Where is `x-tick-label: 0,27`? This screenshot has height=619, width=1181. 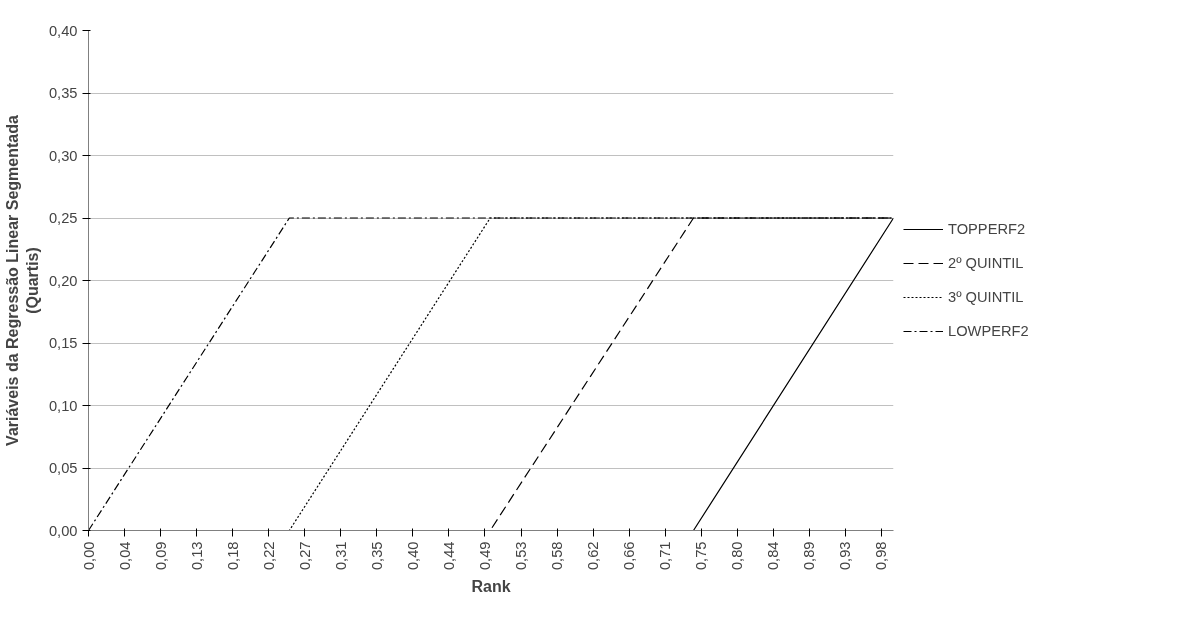 x-tick-label: 0,27 is located at coordinates (304, 556).